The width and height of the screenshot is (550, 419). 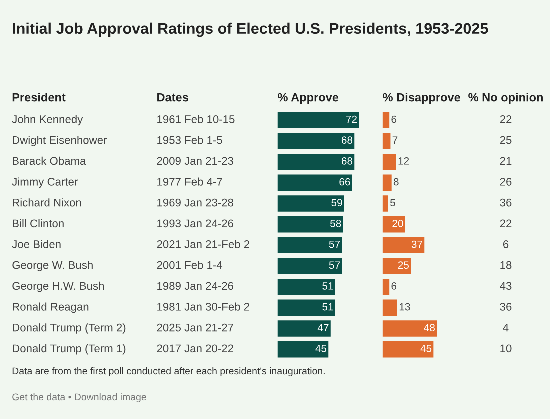 I want to click on text: 18, so click(x=506, y=265).